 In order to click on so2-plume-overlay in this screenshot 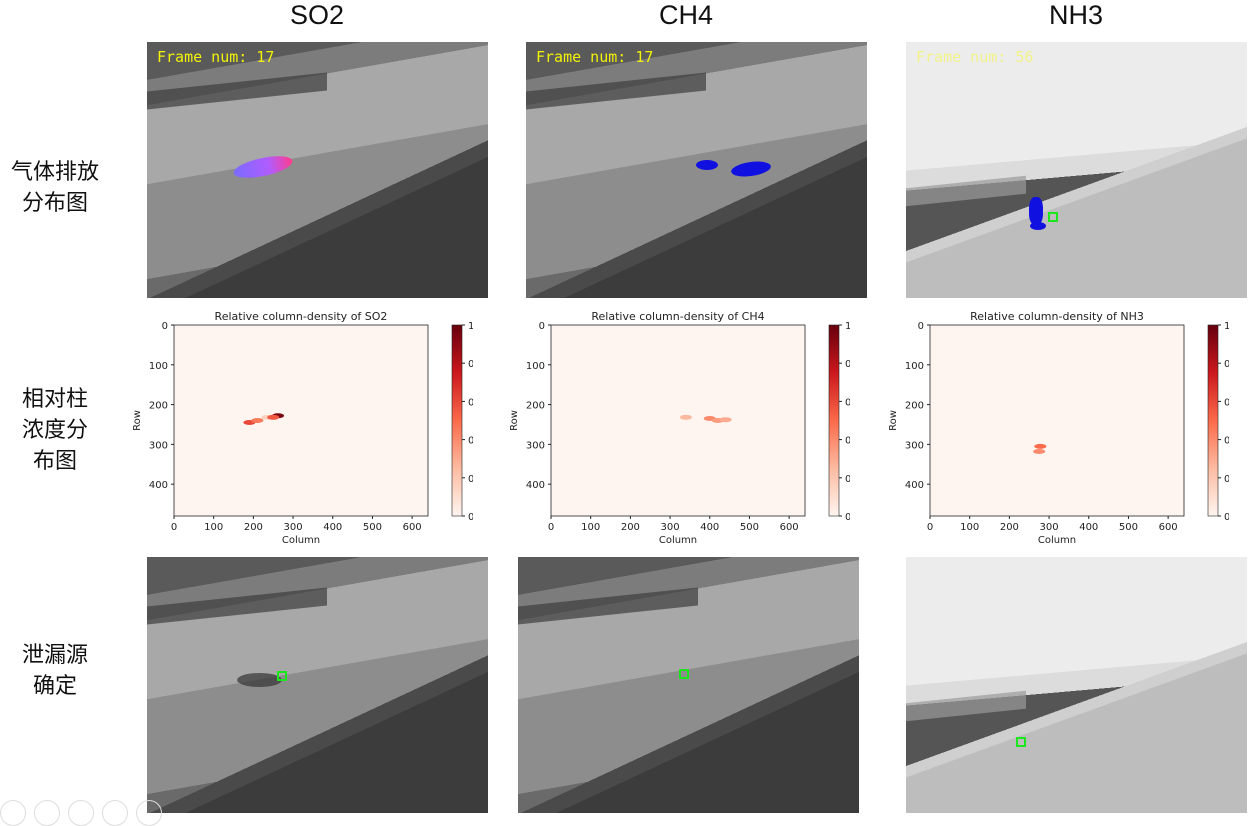, I will do `click(263, 167)`.